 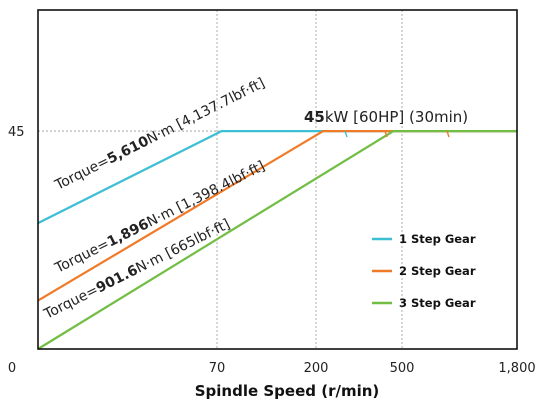 I want to click on x-tick-label-0: 0, so click(x=12, y=368).